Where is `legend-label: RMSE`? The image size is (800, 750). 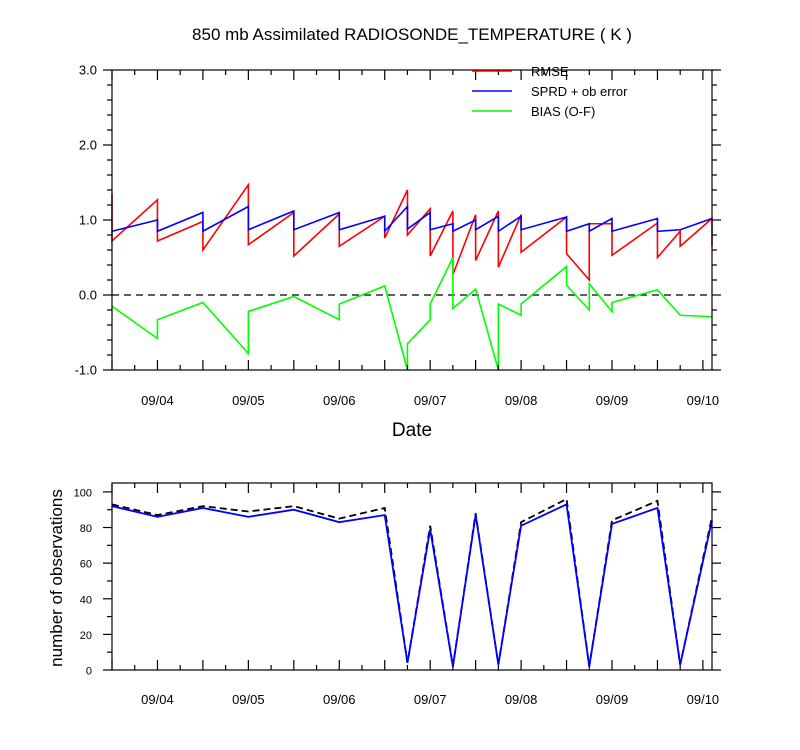 legend-label: RMSE is located at coordinates (550, 71).